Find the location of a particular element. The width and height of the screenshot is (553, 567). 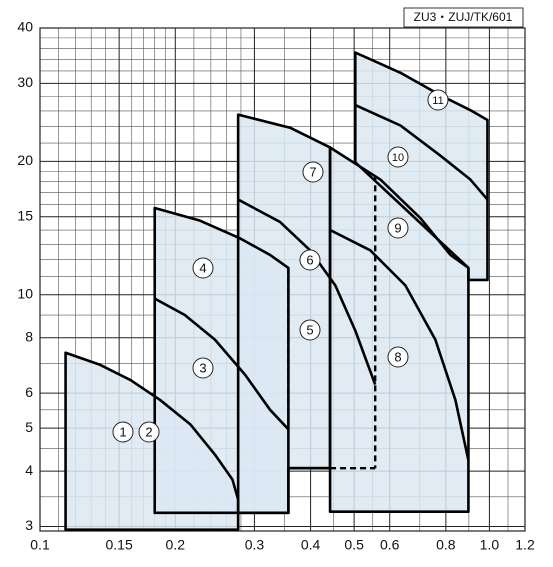

curve-label: 6 is located at coordinates (309, 259).